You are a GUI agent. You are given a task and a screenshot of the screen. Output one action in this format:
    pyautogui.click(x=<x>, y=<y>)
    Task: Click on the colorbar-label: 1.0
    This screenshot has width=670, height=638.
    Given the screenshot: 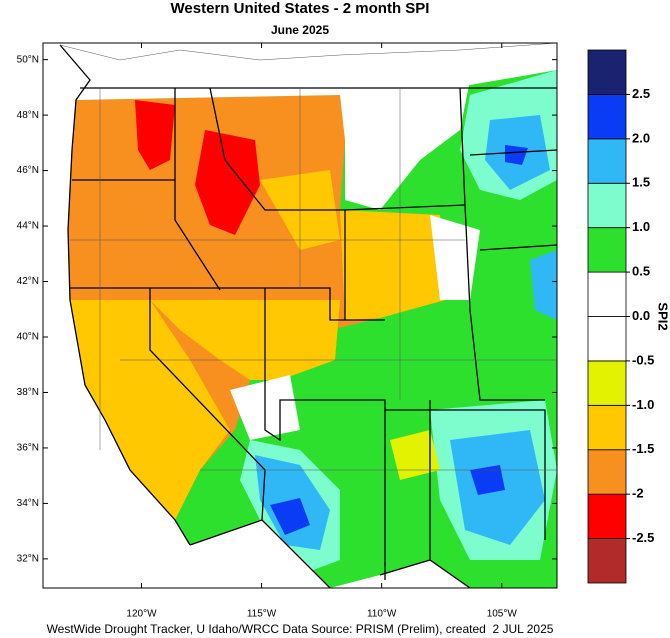 What is the action you would take?
    pyautogui.click(x=641, y=226)
    